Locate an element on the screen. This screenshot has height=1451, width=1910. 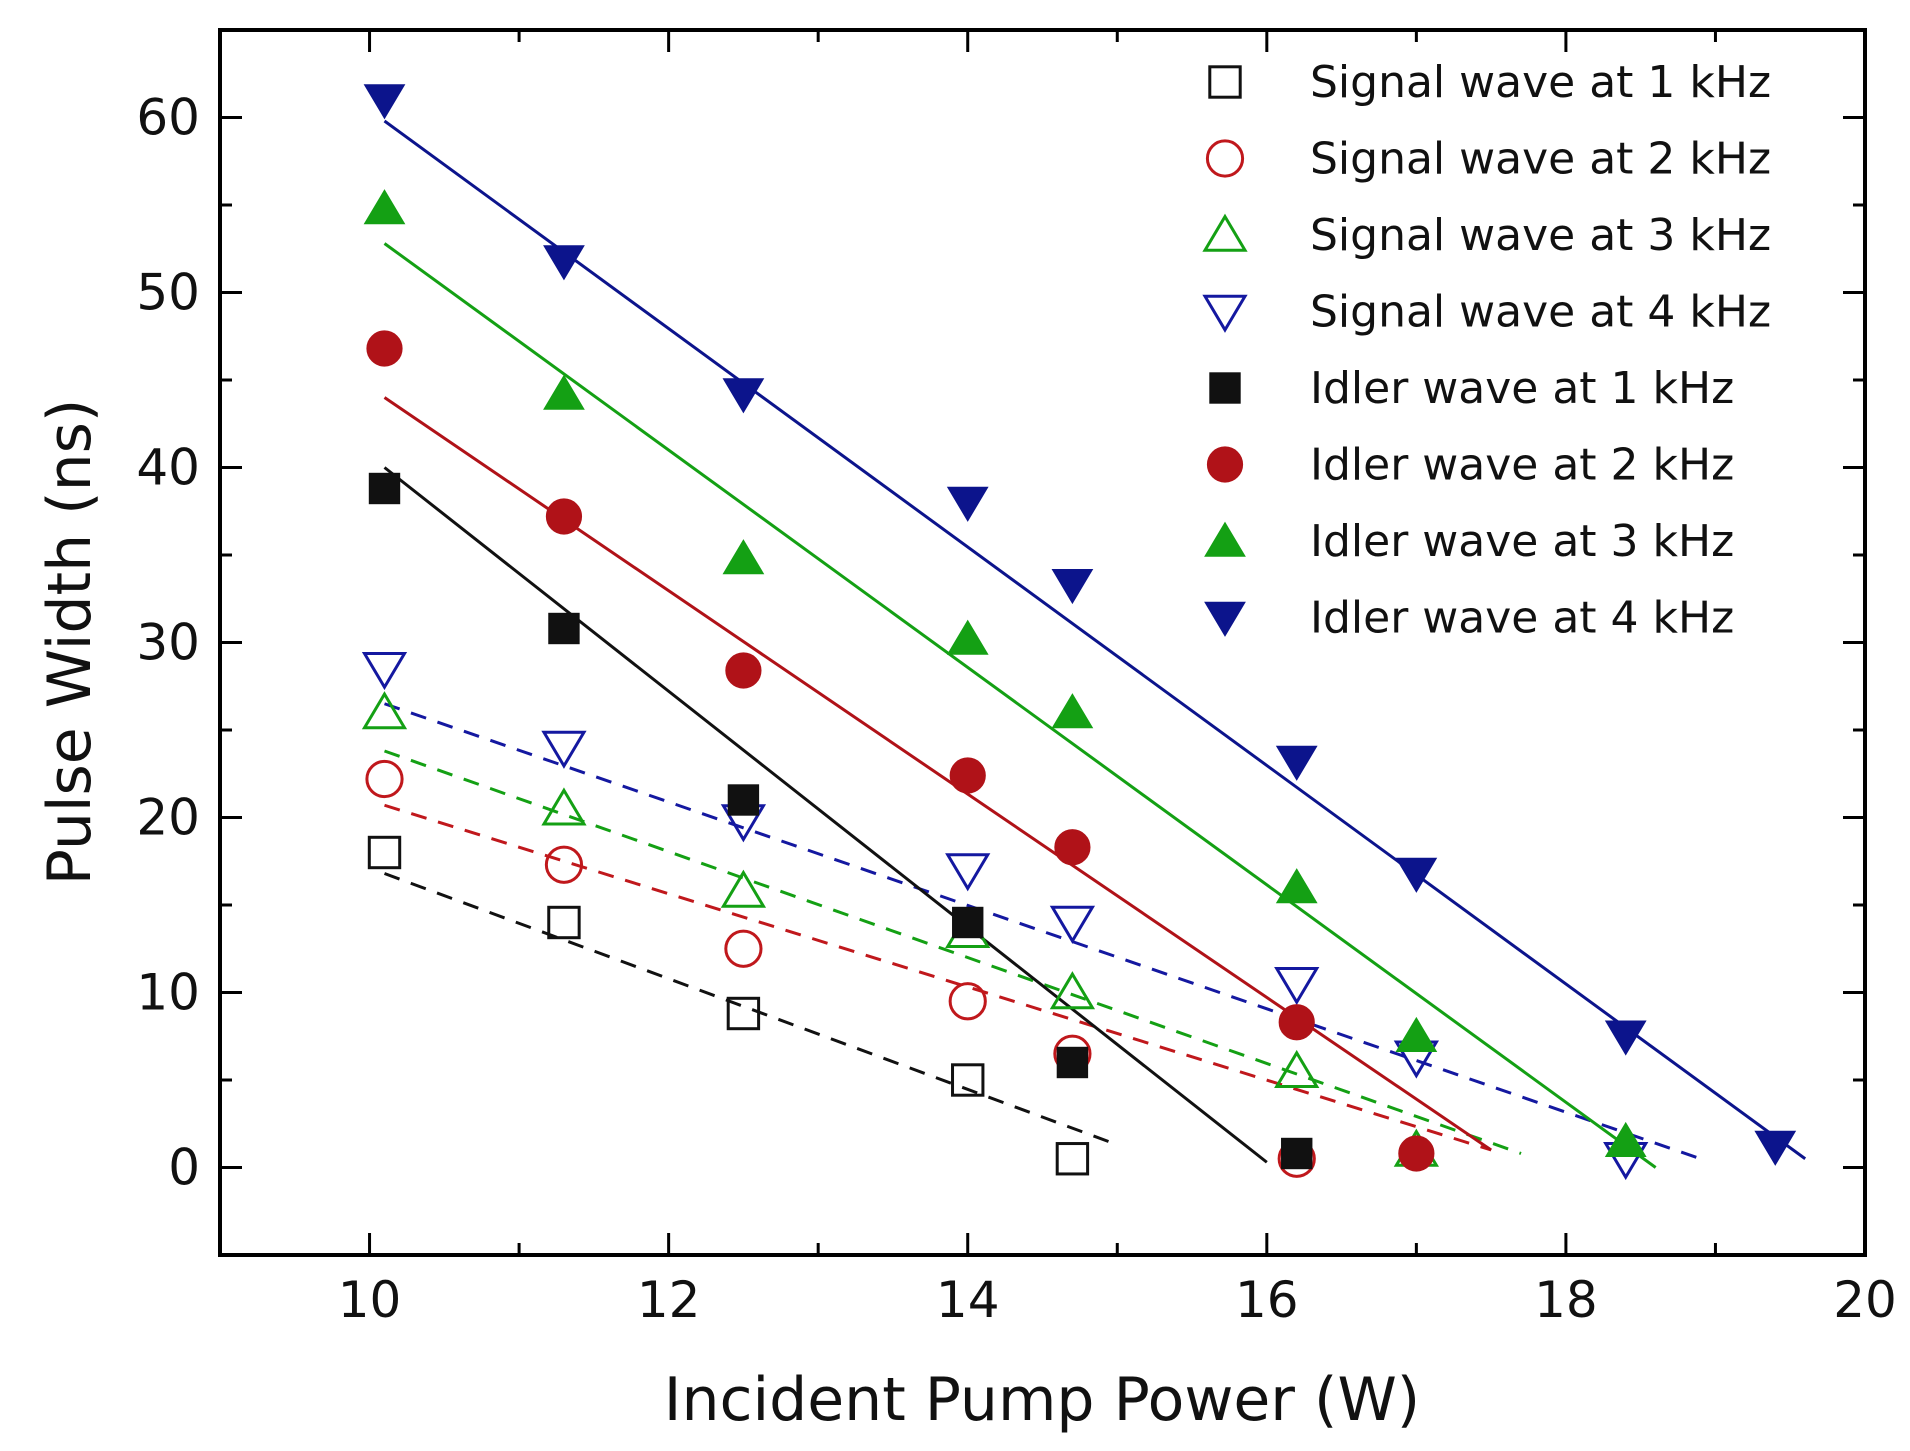
y-tick-label: 0 is located at coordinates (184, 1168).